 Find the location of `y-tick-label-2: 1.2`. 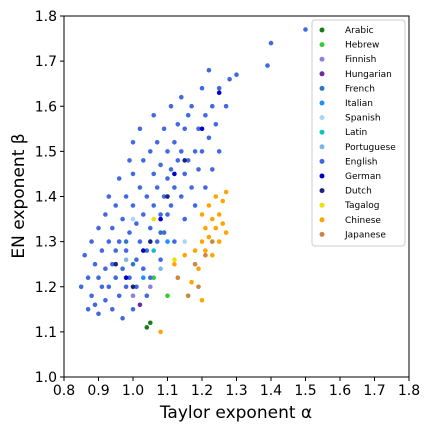

y-tick-label-2: 1.2 is located at coordinates (46, 288).